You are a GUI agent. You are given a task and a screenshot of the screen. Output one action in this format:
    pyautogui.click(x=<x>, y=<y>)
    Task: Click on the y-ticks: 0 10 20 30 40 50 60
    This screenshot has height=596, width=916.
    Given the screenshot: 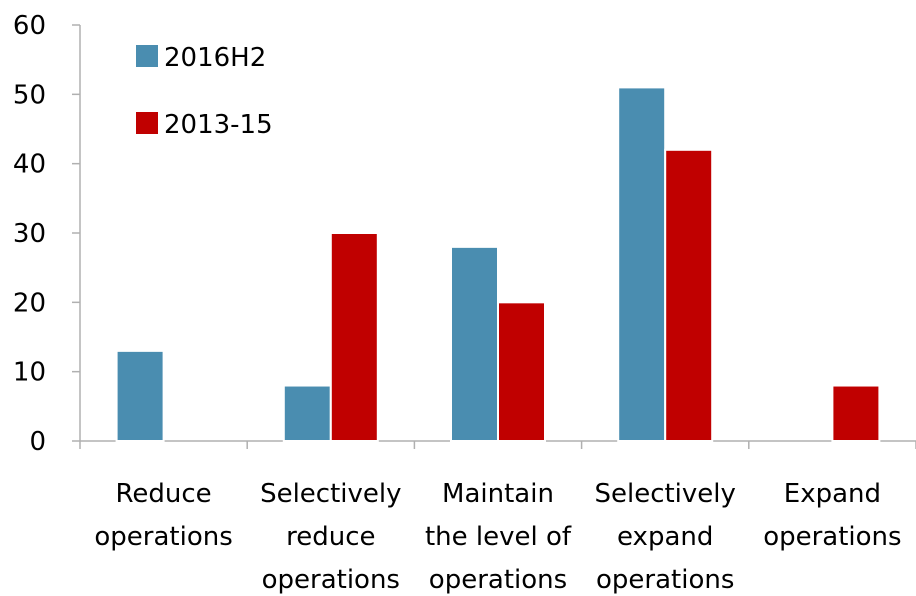 What is the action you would take?
    pyautogui.click(x=46, y=234)
    